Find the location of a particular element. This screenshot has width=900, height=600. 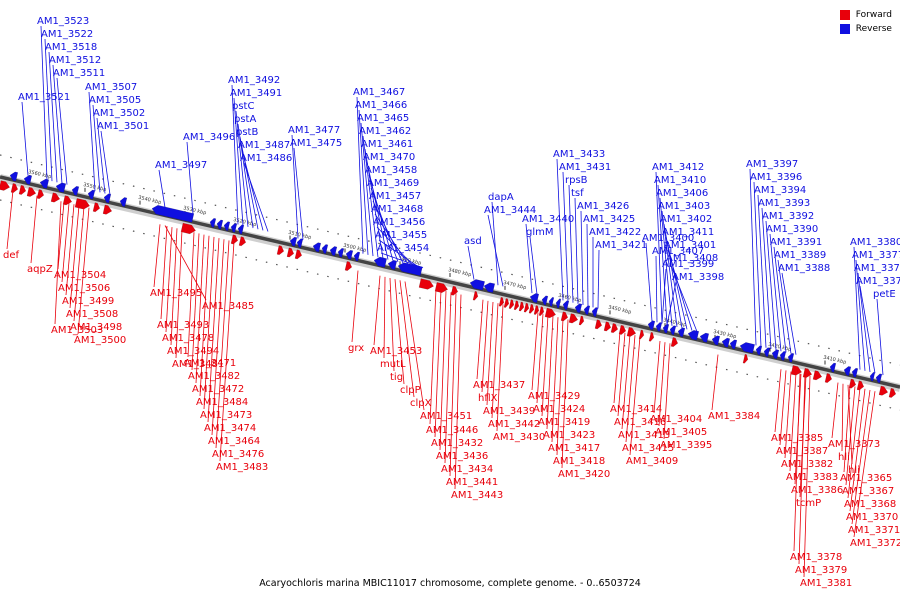

scale-tick-label: 3410 kbp is located at coordinates (835, 360).